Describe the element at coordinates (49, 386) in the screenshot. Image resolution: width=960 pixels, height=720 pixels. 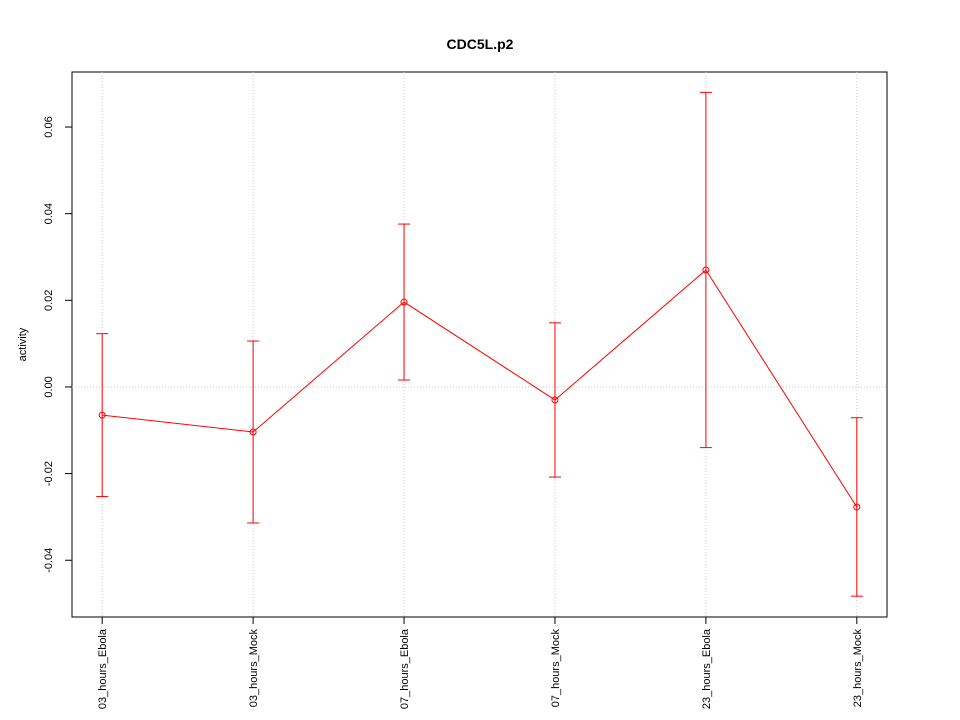
I see `y-tick-label: 0.00` at that location.